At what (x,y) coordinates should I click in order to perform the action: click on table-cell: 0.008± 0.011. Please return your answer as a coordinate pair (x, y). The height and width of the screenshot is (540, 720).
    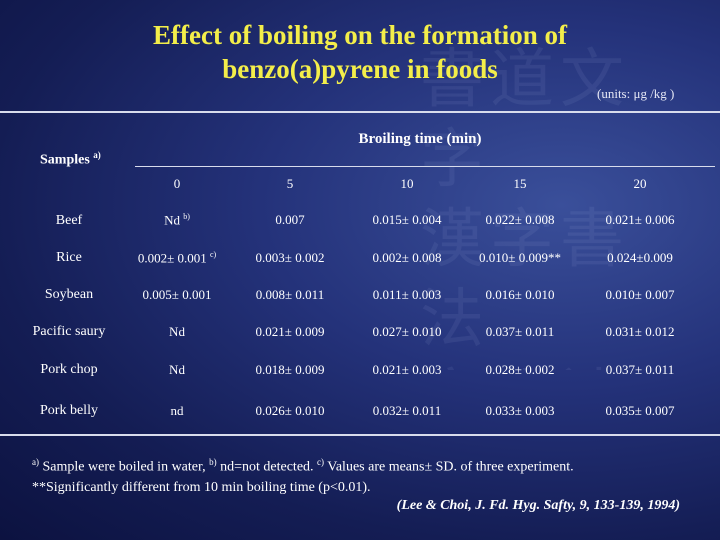
    Looking at the image, I should click on (290, 295).